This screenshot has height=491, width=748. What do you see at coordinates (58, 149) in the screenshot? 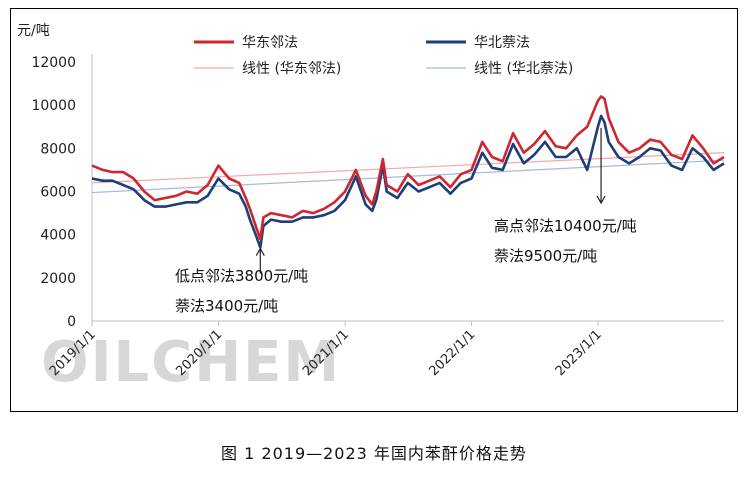
I see `y-tick-label: 8000` at bounding box center [58, 149].